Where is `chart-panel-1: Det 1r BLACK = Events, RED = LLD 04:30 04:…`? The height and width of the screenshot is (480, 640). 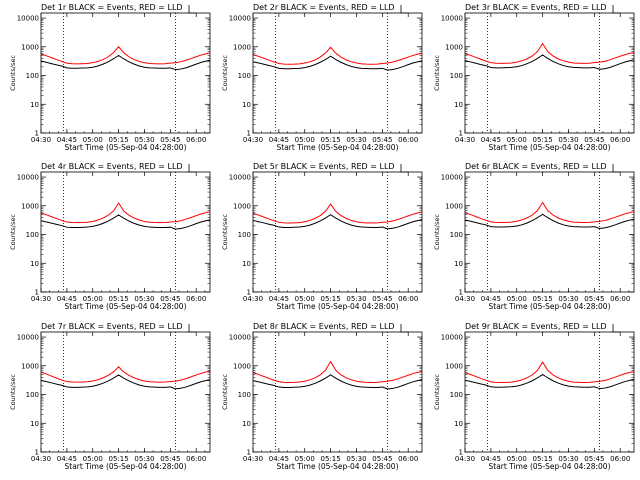
chart-panel-1: Det 1r BLACK = Events, RED = LLD 04:30 04:… is located at coordinates (110, 77).